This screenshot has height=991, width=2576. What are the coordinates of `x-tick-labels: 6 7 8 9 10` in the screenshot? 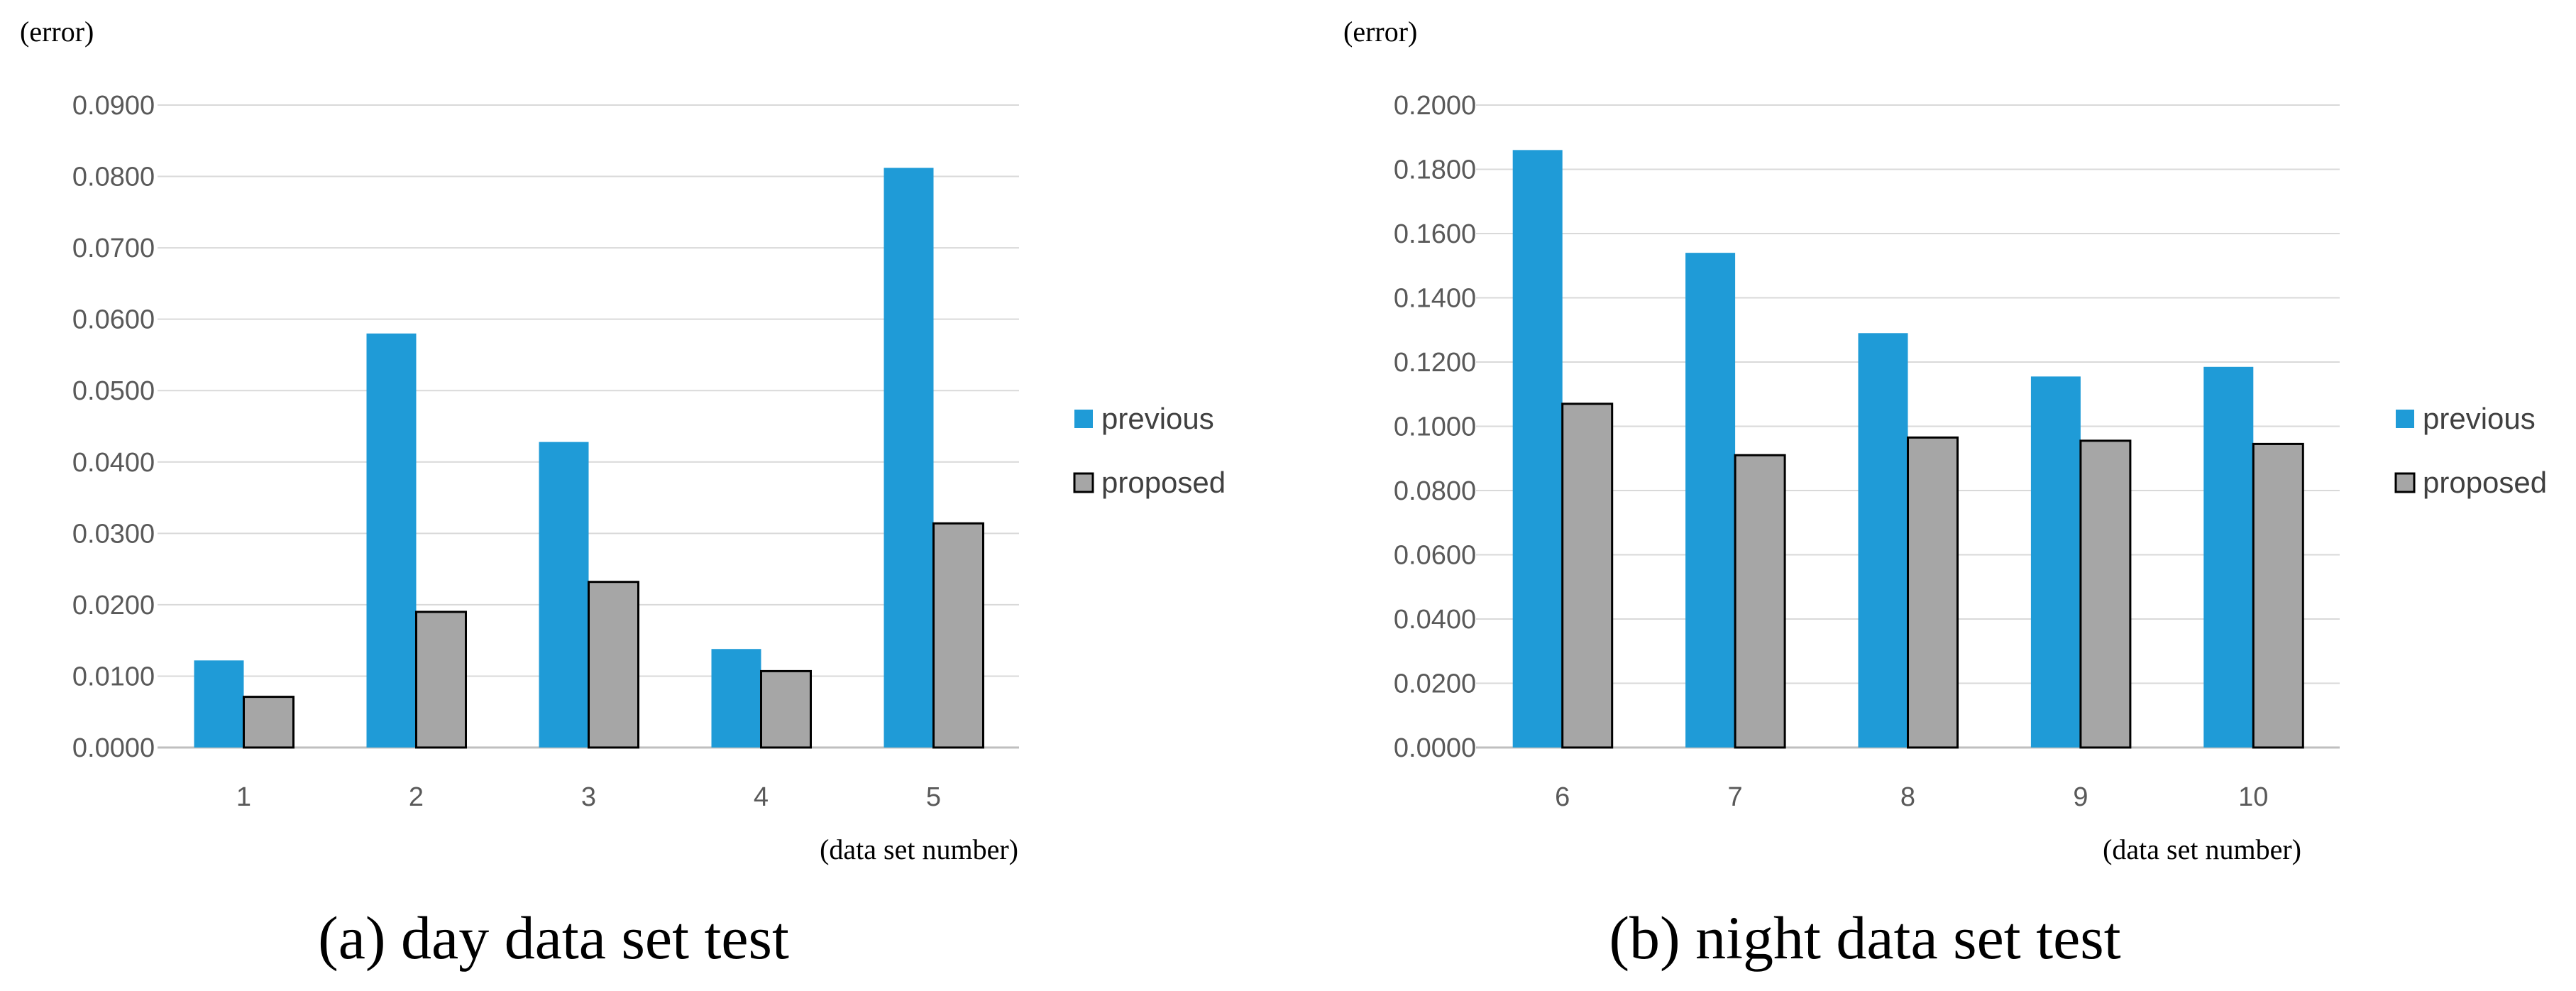 It's located at (1911, 797).